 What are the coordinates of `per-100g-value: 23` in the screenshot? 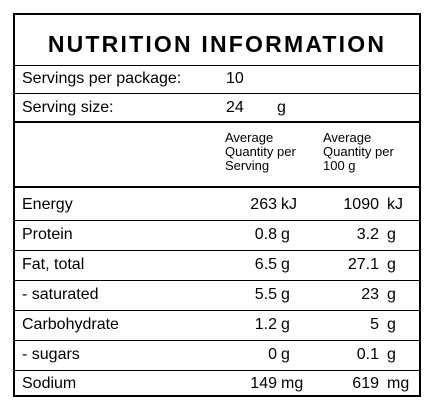 It's located at (370, 294).